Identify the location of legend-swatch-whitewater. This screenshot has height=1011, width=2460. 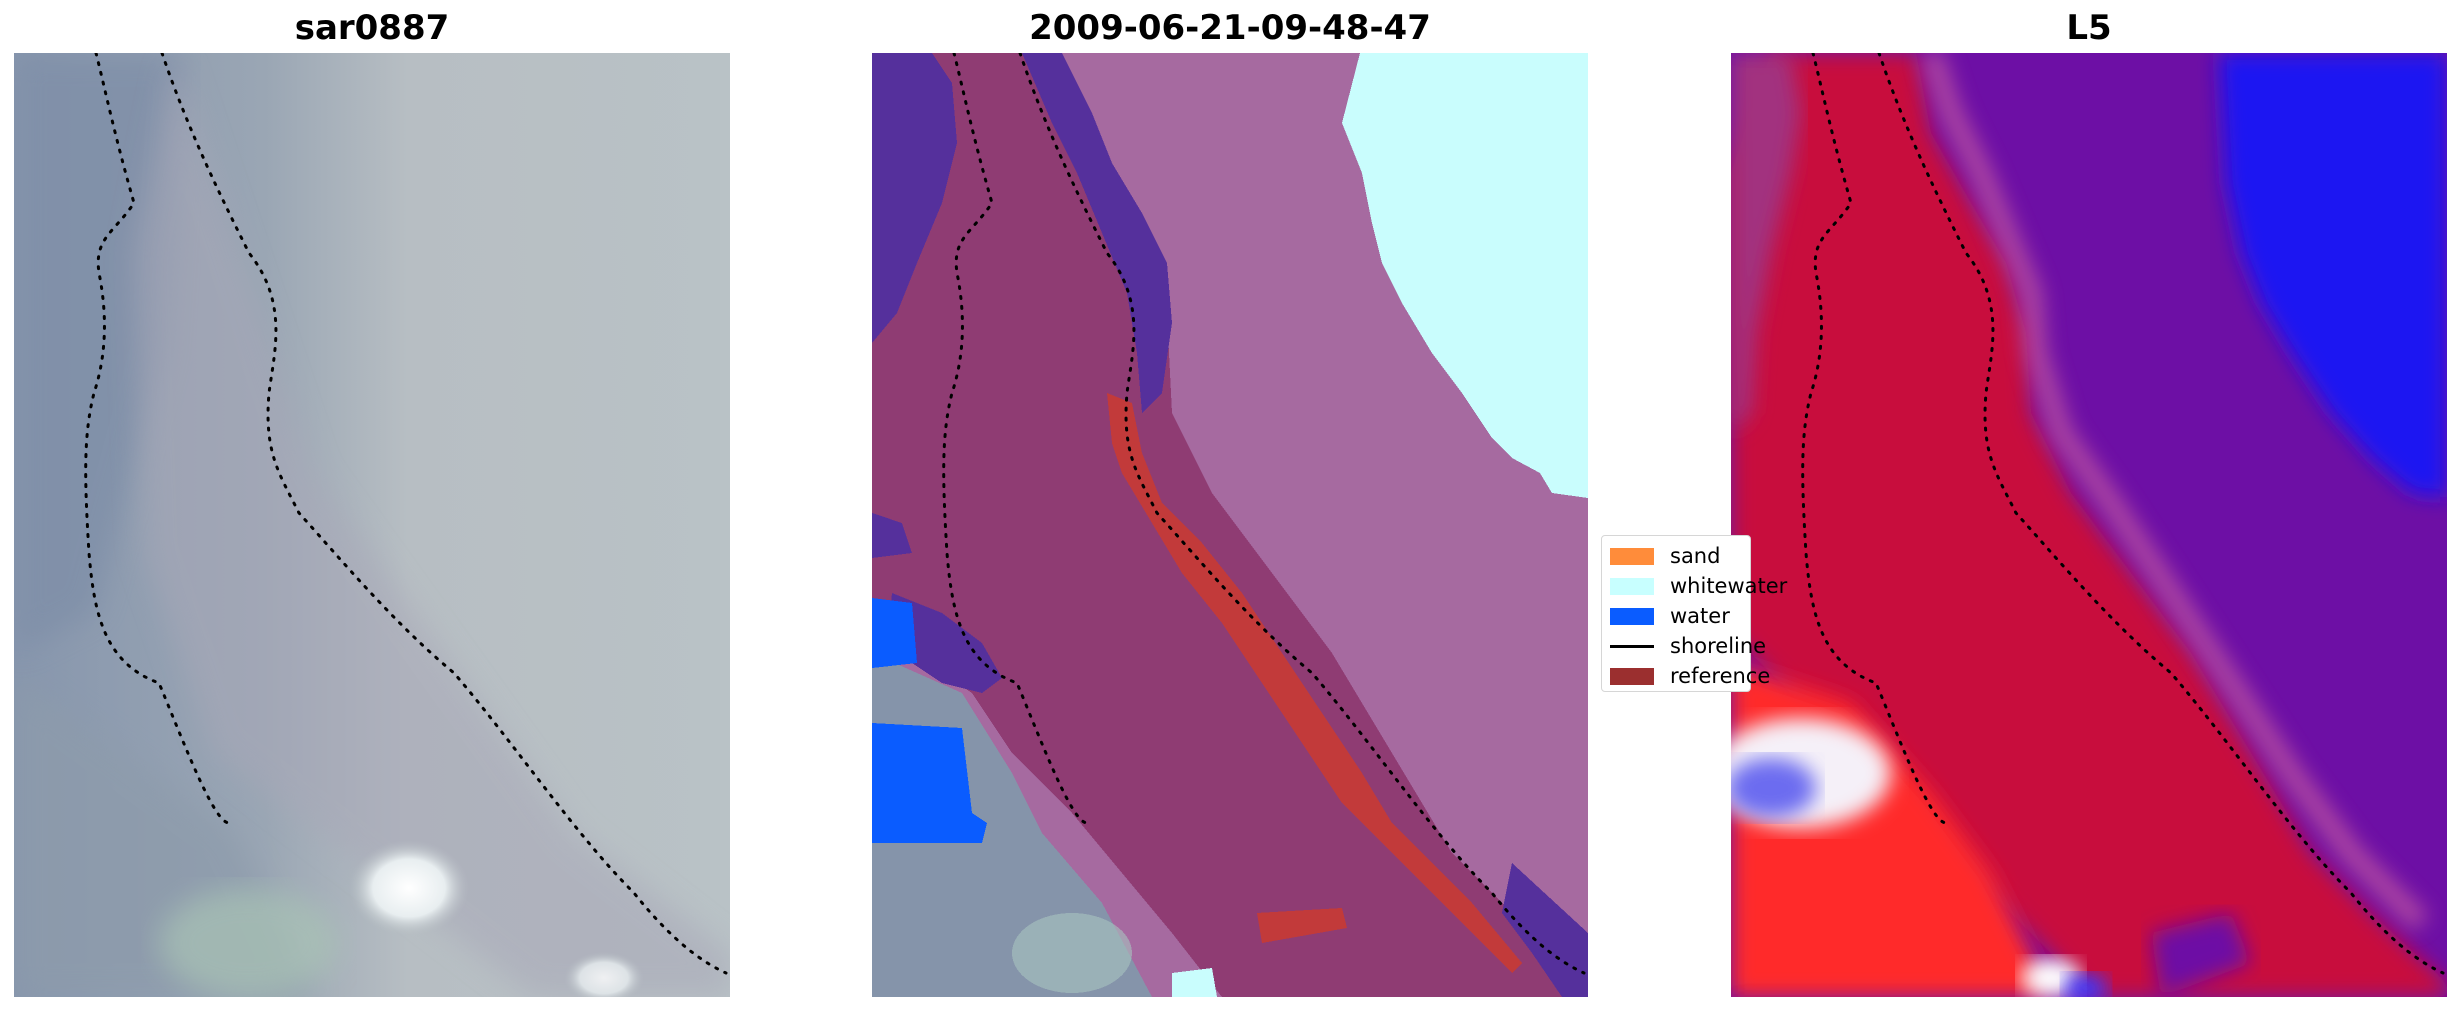
(1632, 586).